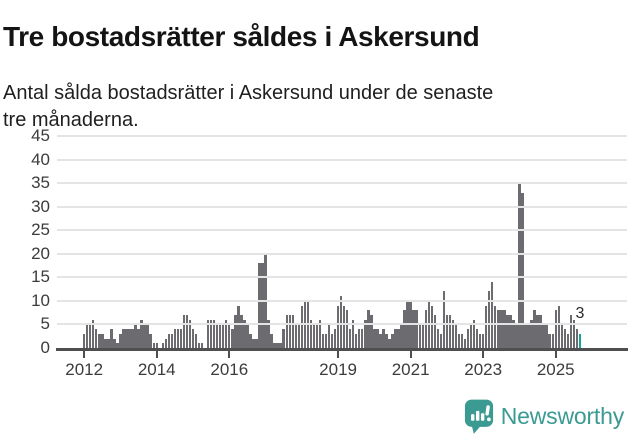 The height and width of the screenshot is (439, 631). Describe the element at coordinates (40, 230) in the screenshot. I see `y-axis-tick-label: 25` at that location.